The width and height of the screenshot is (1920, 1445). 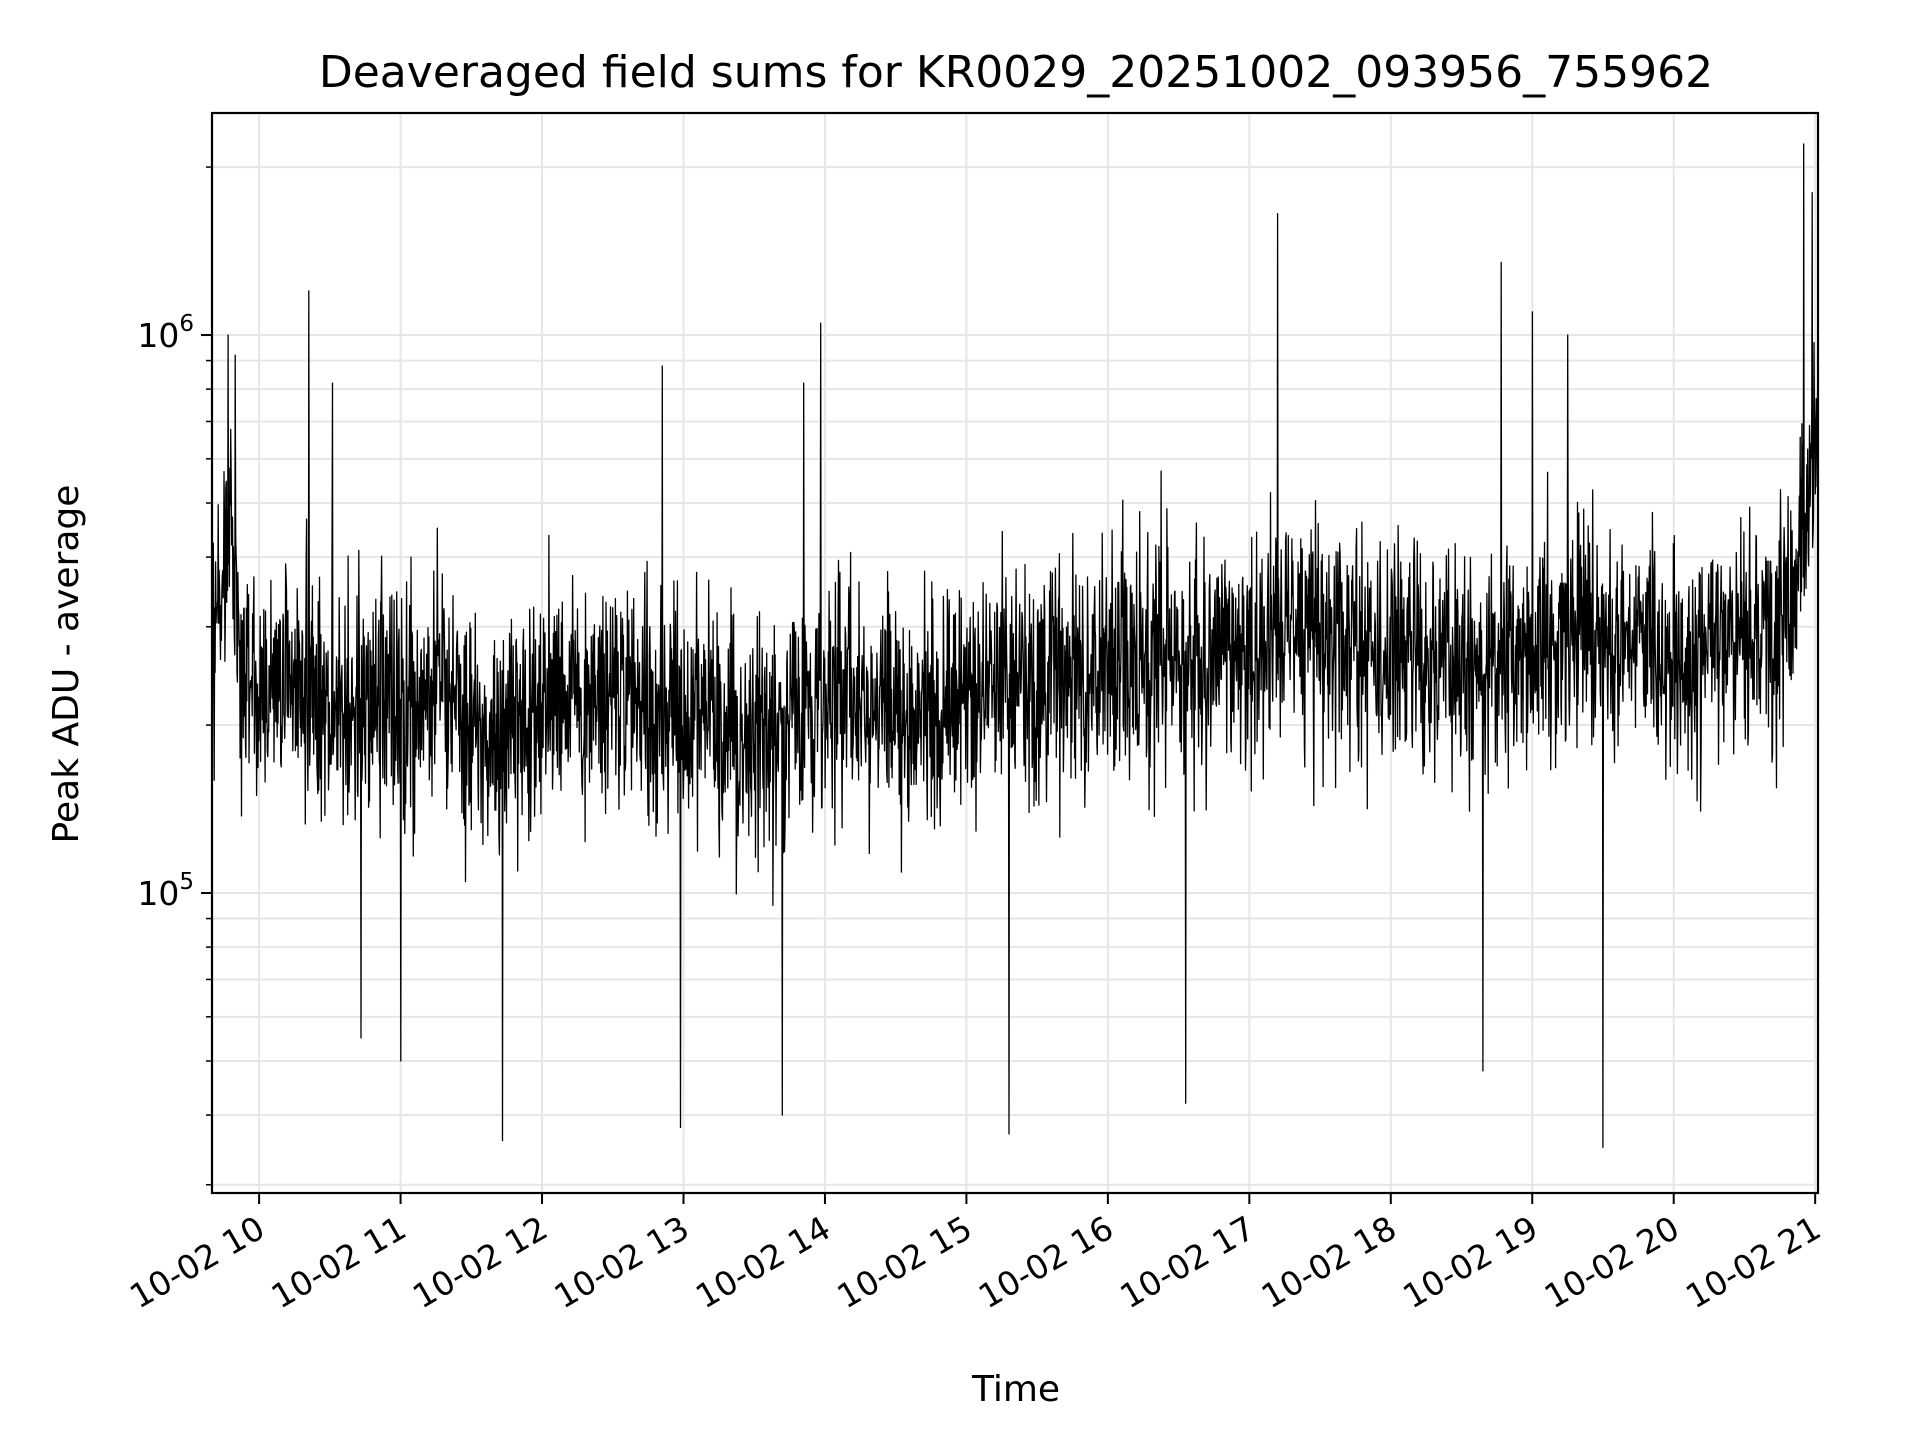 I want to click on y-tick-label: 10⁶, so click(x=165, y=333).